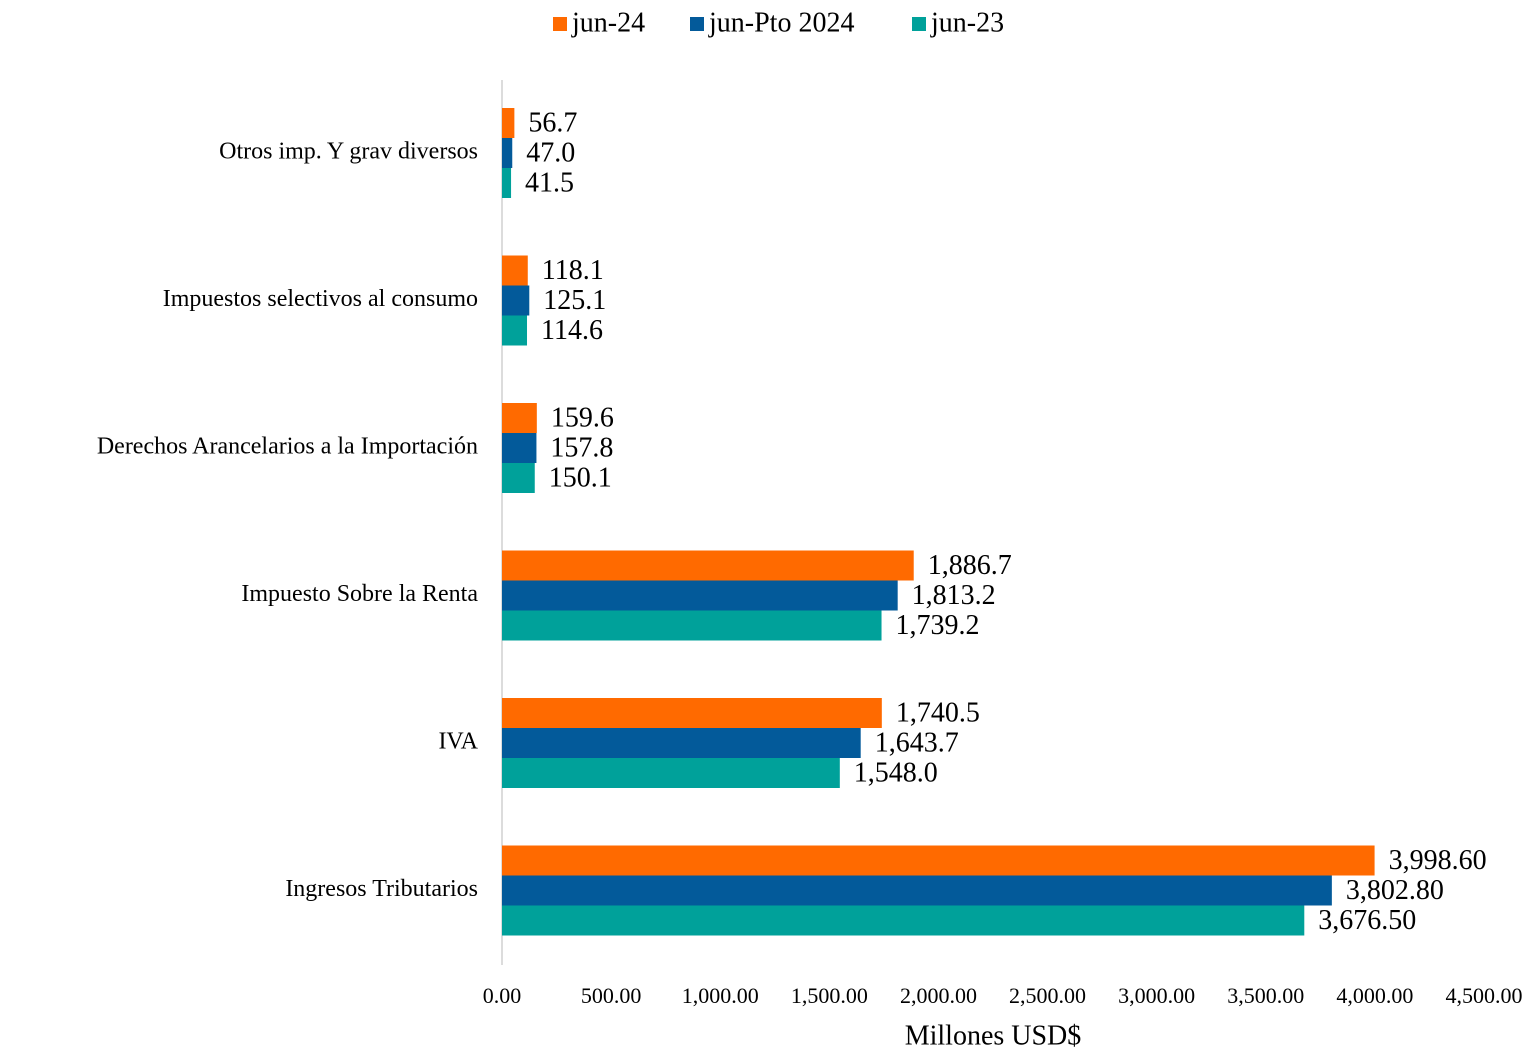 The image size is (1534, 1051). What do you see at coordinates (359, 594) in the screenshot?
I see `y-tick-label: Impuesto Sobre la Renta` at bounding box center [359, 594].